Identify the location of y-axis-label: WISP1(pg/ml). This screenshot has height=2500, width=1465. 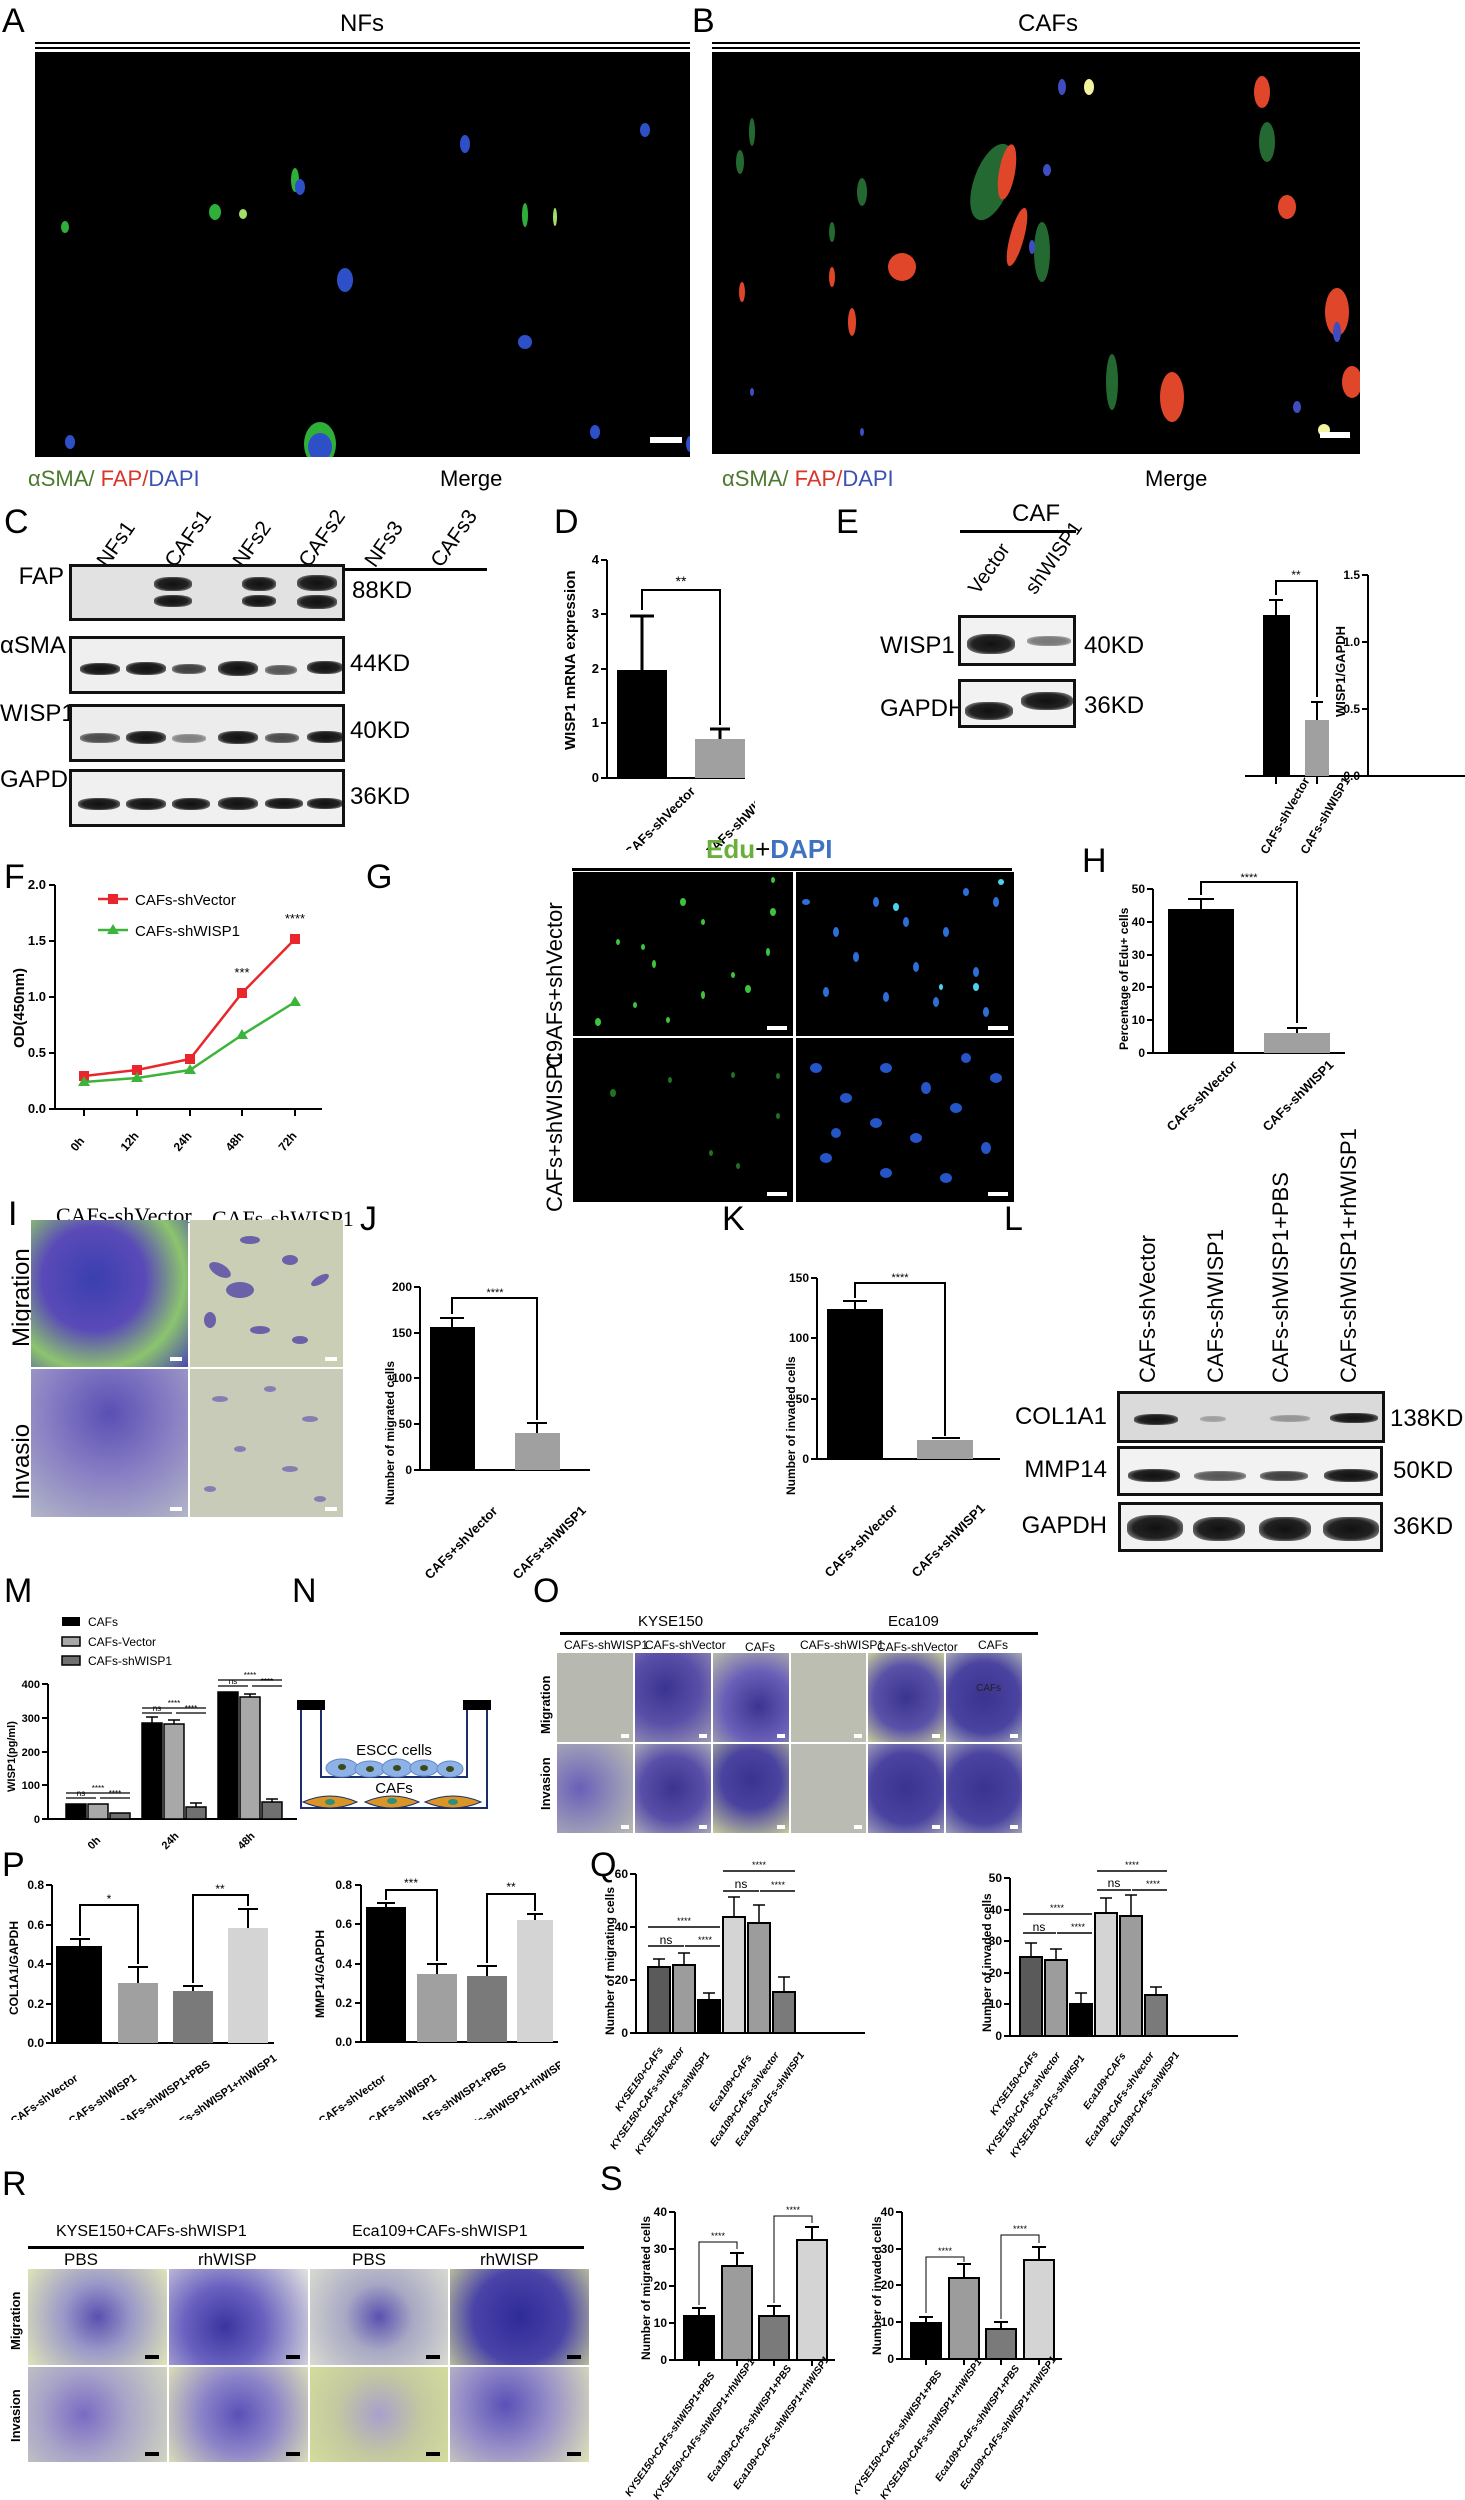
(12, 1756).